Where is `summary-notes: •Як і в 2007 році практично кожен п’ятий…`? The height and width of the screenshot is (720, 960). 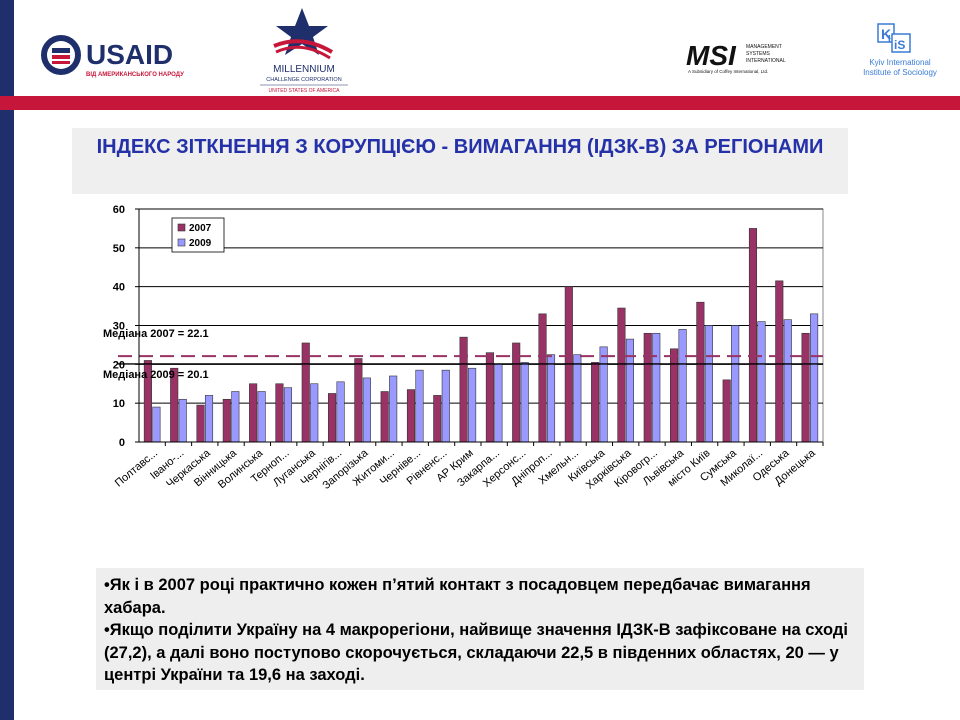
summary-notes: •Як і в 2007 році практично кожен п’ятий… is located at coordinates (480, 629).